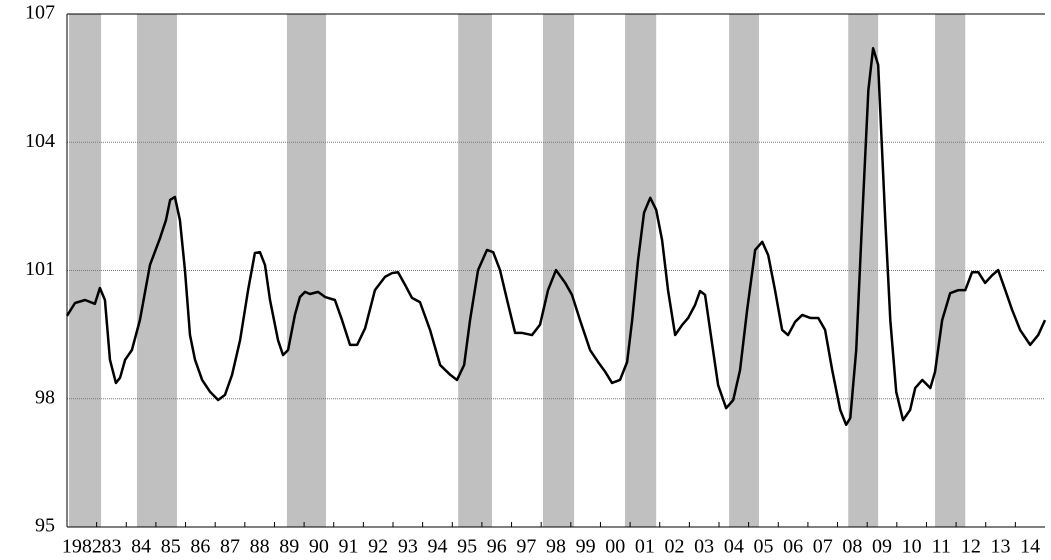 The image size is (1051, 560). What do you see at coordinates (171, 547) in the screenshot?
I see `x-tick-label: 85` at bounding box center [171, 547].